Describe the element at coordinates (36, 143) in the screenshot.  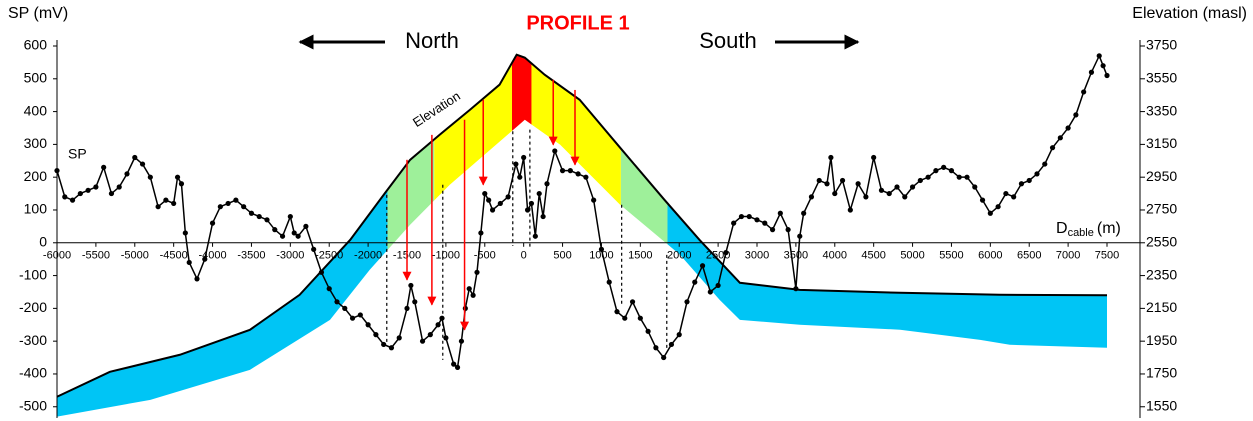
I see `y-tick-label: 300` at that location.